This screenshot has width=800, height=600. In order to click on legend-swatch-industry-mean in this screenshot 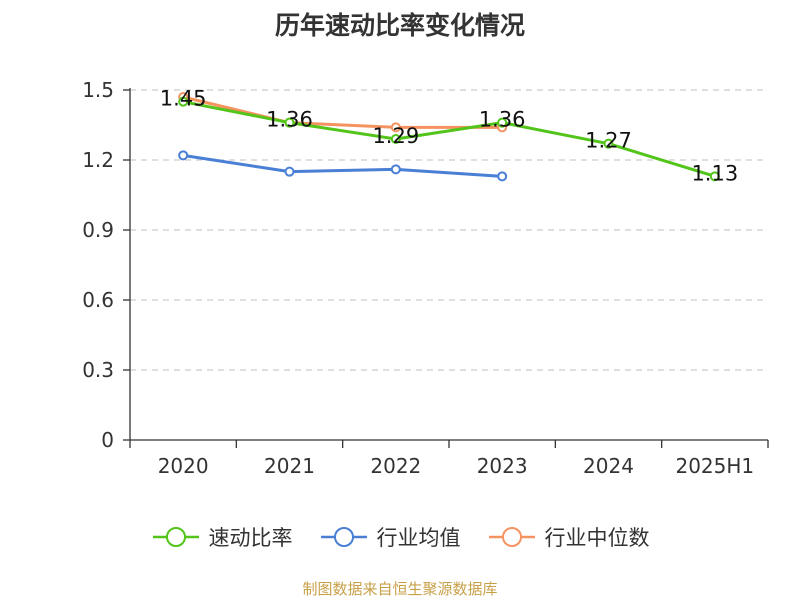, I will do `click(343, 537)`.